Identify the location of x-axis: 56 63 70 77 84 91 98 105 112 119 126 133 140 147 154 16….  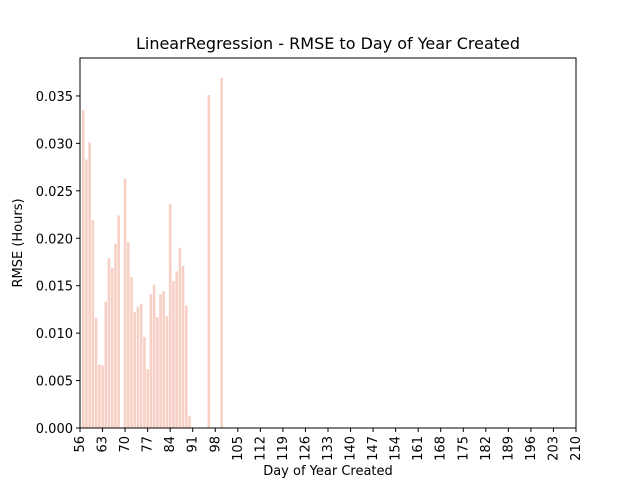
(328, 444).